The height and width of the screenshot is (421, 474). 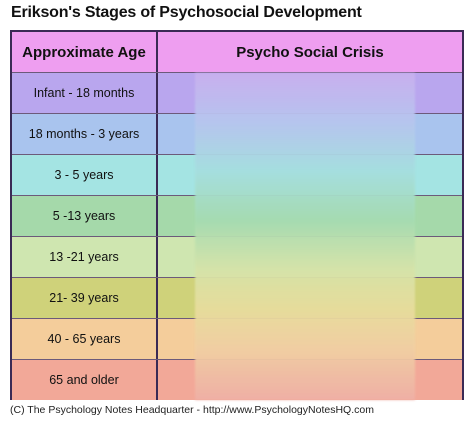 I want to click on header-age: Approximate Age, so click(x=85, y=52).